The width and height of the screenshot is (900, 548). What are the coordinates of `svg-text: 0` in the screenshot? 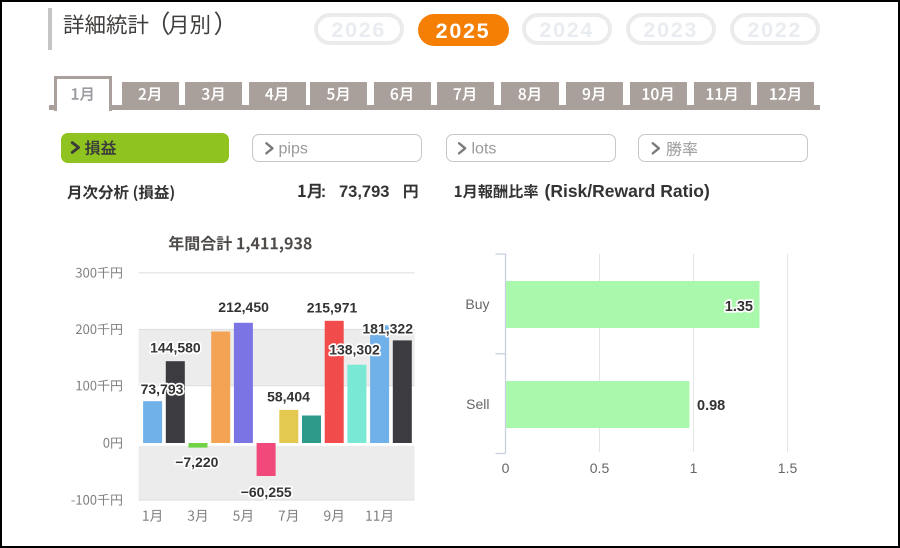 It's located at (506, 468).